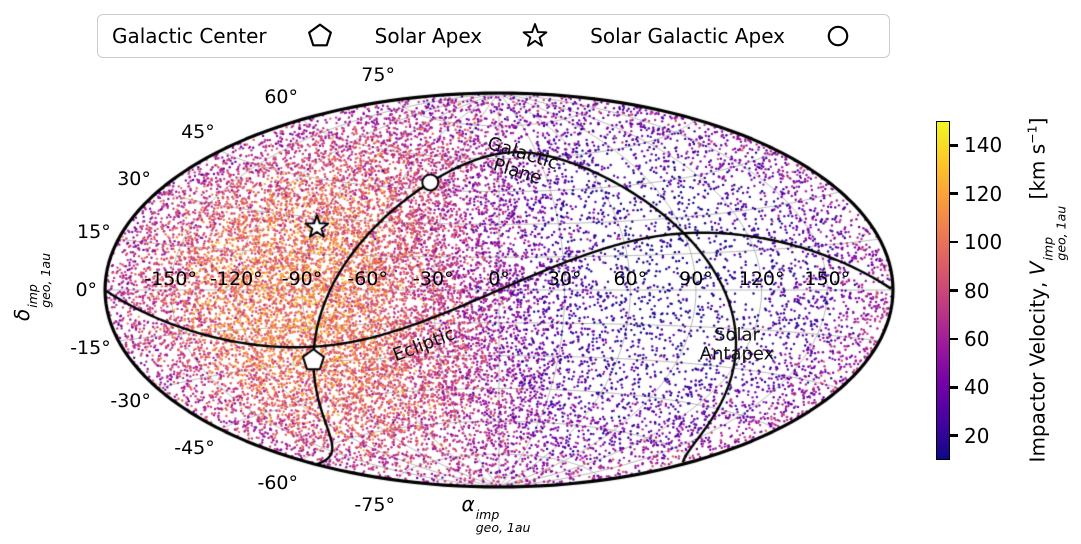 Image resolution: width=1081 pixels, height=544 pixels. Describe the element at coordinates (171, 279) in the screenshot. I see `lon-tick-label: -150°` at that location.